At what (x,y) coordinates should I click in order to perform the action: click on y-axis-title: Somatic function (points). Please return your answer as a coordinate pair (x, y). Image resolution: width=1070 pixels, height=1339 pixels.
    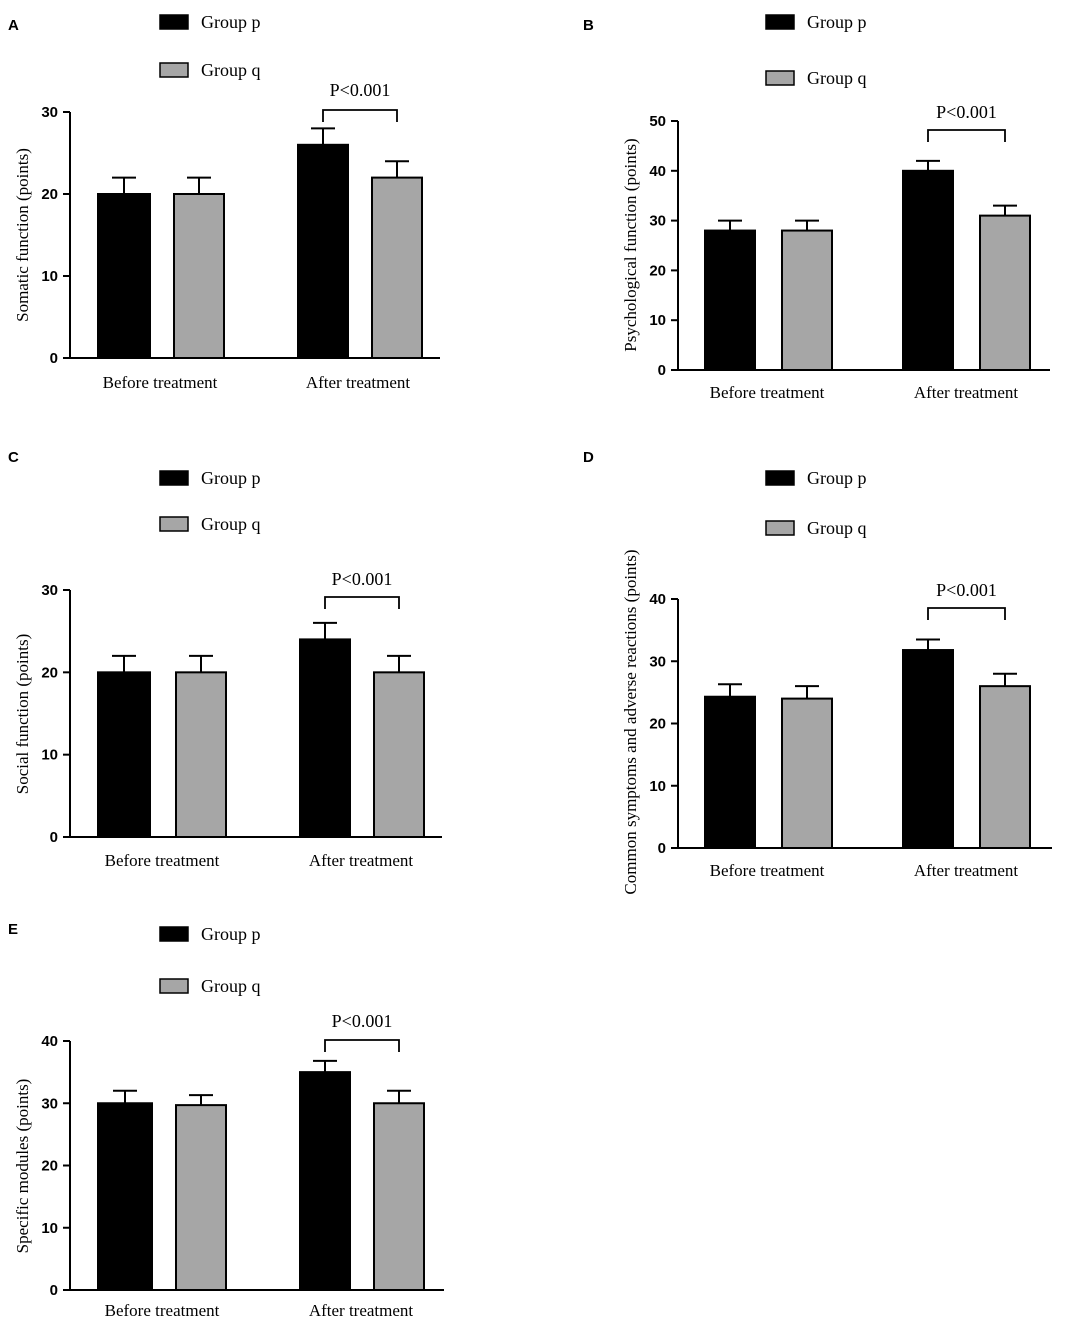
    Looking at the image, I should click on (22, 235).